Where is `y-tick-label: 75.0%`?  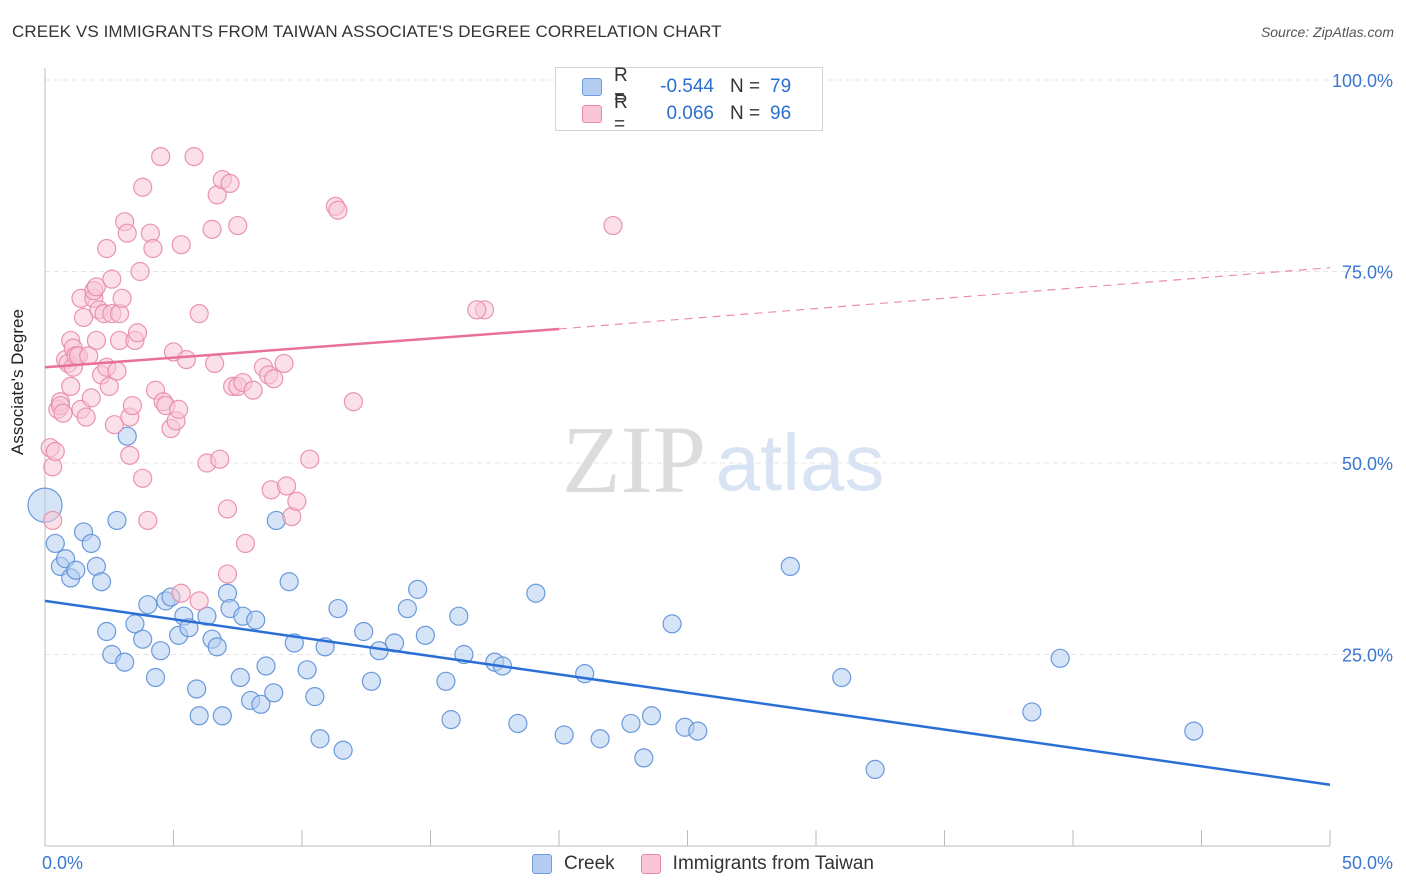
y-tick-label: 75.0% is located at coordinates (1367, 273).